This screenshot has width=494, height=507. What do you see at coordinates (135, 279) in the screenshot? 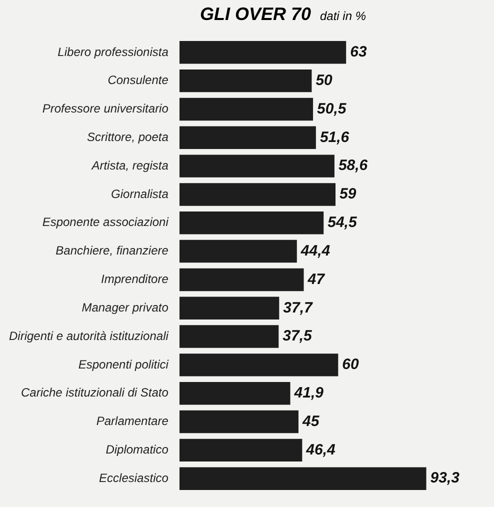
I see `y-tick-label: Imprenditore` at bounding box center [135, 279].